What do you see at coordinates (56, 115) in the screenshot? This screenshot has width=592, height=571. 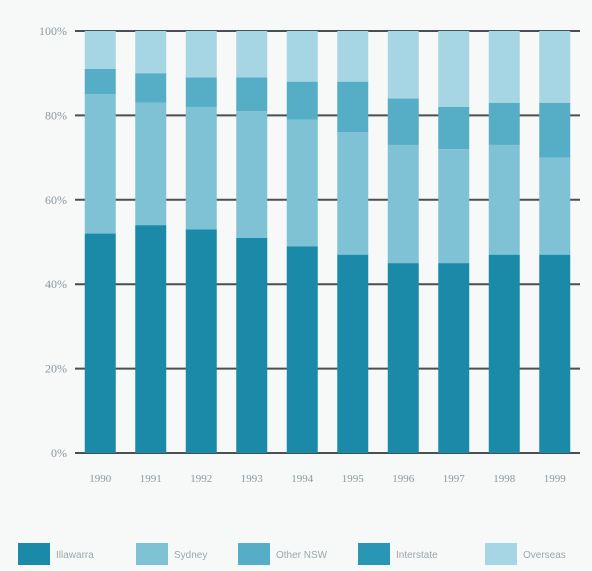 I see `y-tick-label: 80%` at bounding box center [56, 115].